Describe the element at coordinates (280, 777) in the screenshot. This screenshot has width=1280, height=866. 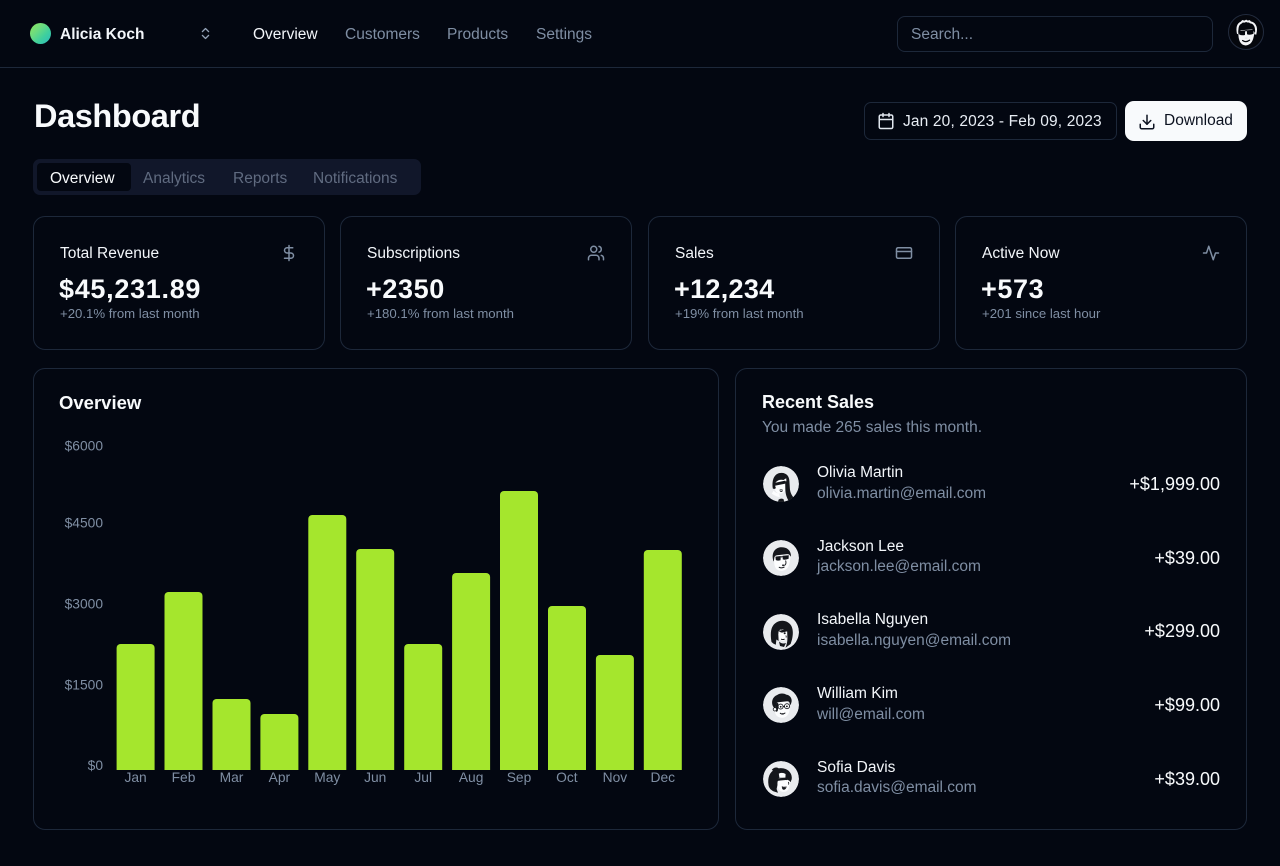
I see `svg-text: Apr` at that location.